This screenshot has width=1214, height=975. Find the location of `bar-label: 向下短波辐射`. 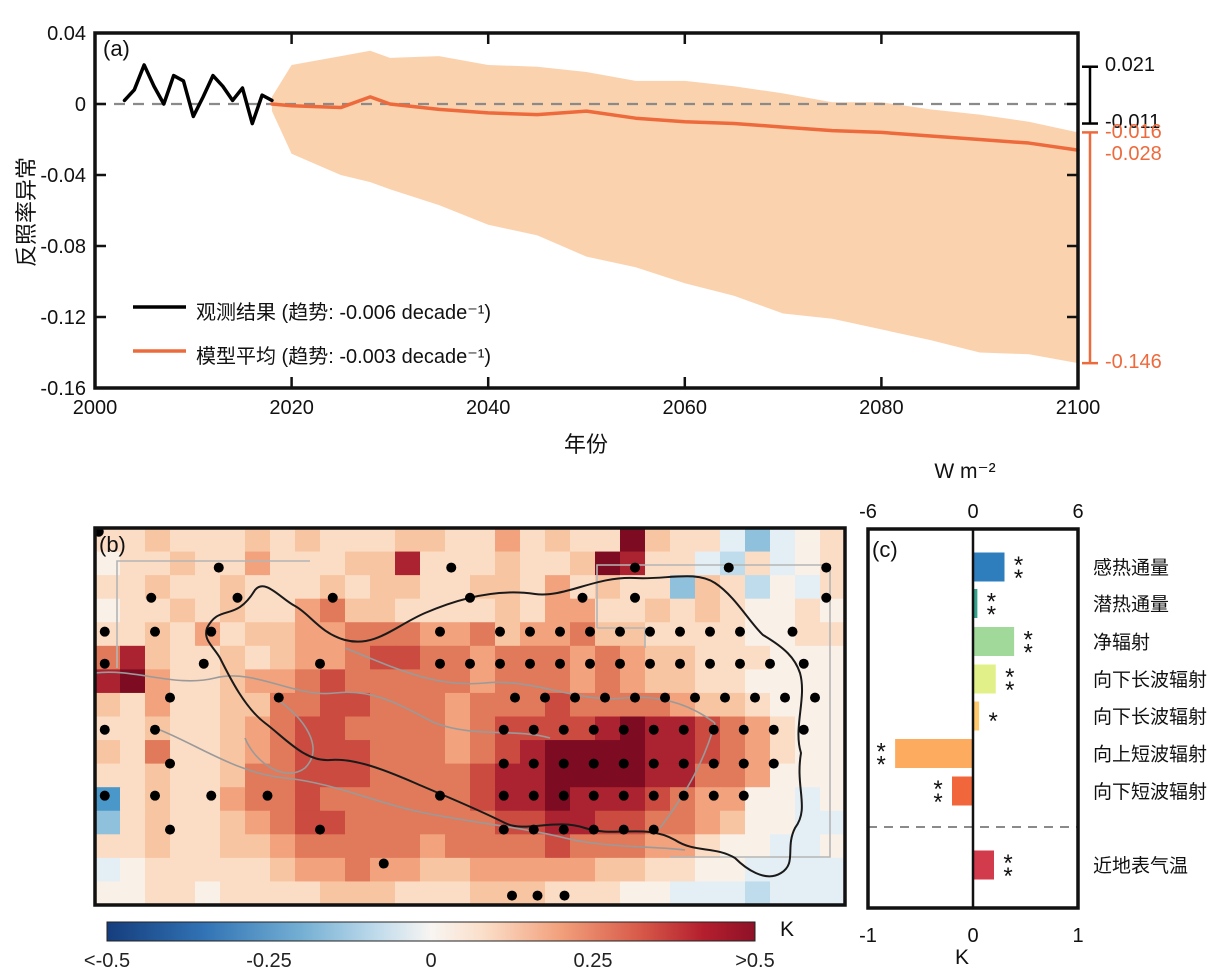

bar-label: 向下短波辐射 is located at coordinates (1150, 792).